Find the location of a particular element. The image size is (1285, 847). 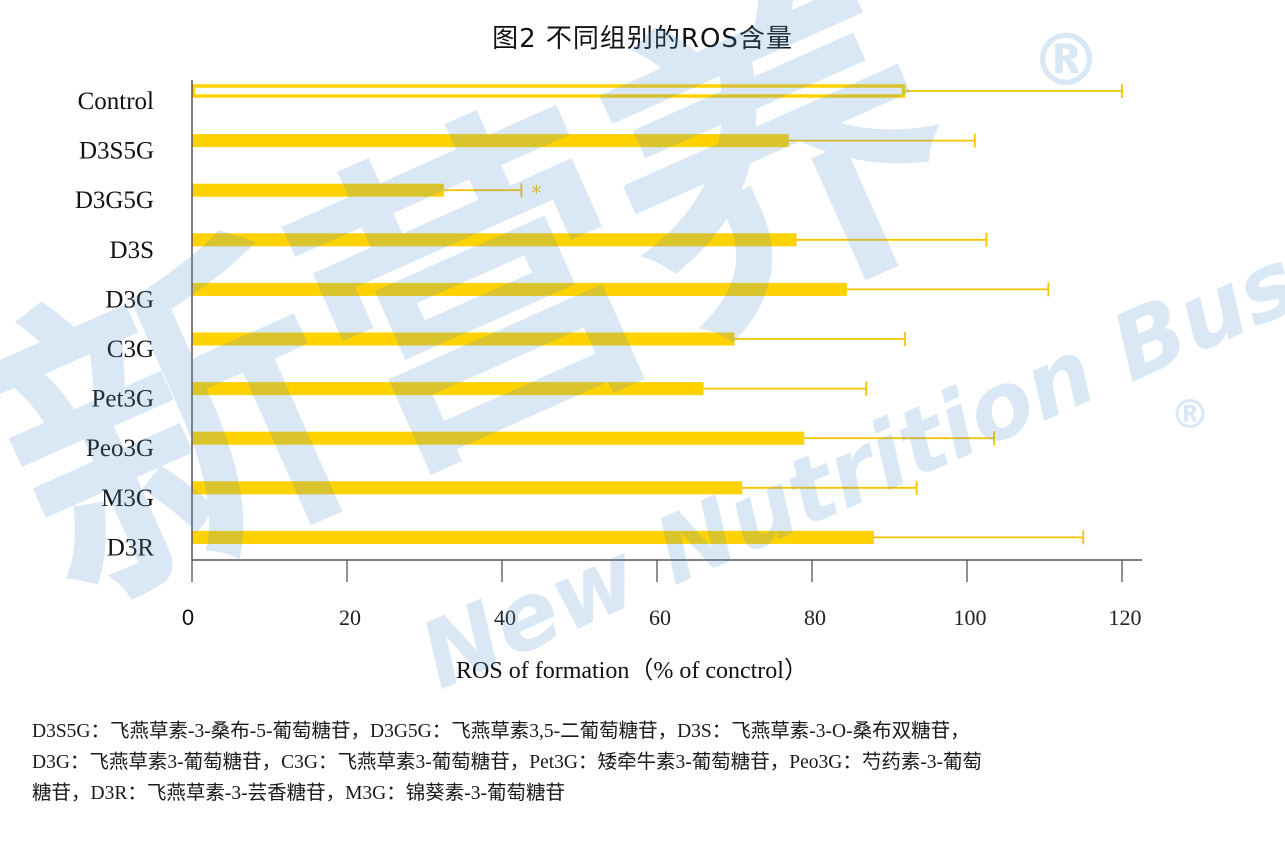

category-label: D3S5G is located at coordinates (116, 151).